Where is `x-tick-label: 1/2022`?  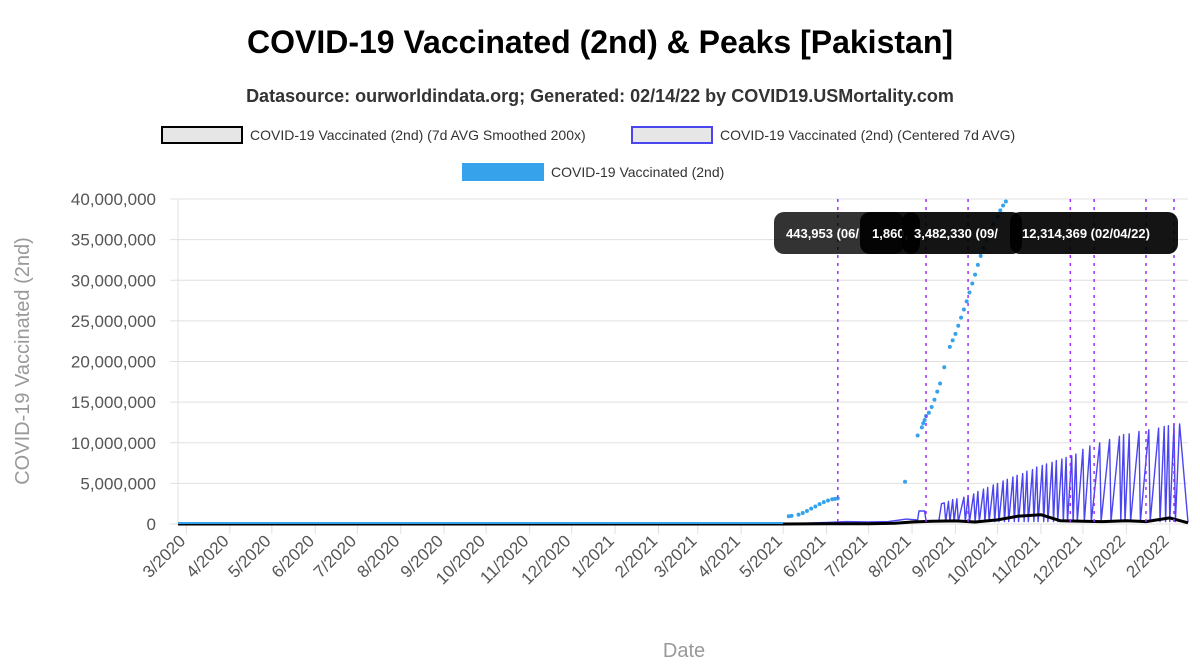
x-tick-label: 1/2022 is located at coordinates (1104, 556).